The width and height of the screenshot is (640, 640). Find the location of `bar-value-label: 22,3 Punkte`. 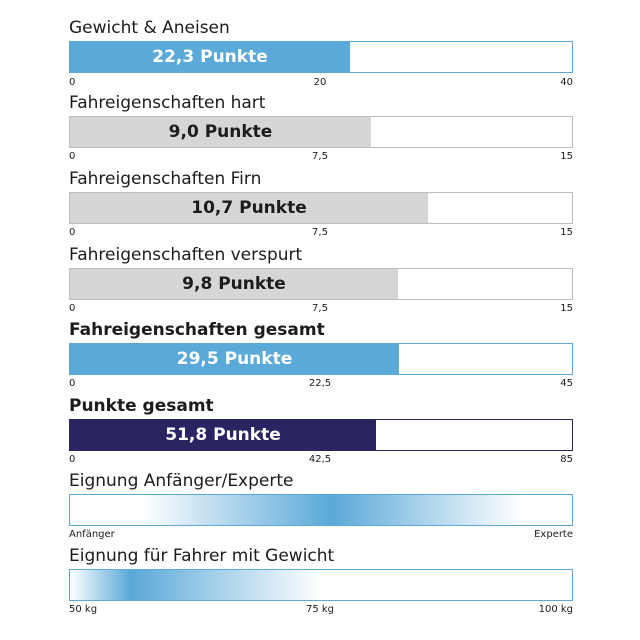

bar-value-label: 22,3 Punkte is located at coordinates (210, 57).